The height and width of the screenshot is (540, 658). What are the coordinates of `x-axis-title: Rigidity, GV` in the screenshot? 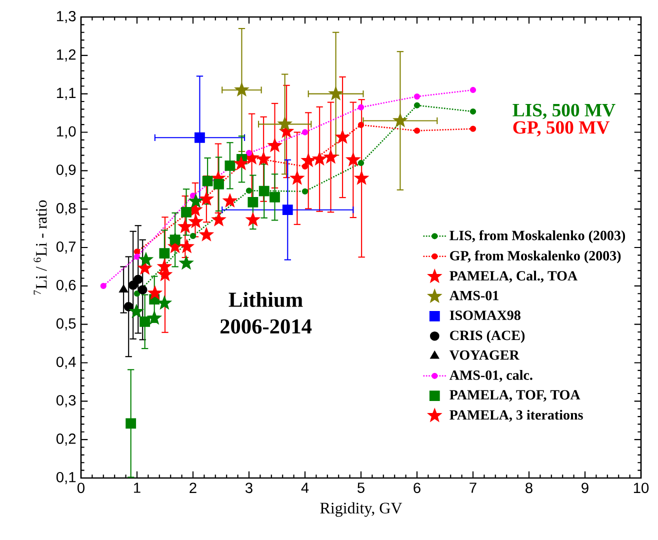 It's located at (361, 509).